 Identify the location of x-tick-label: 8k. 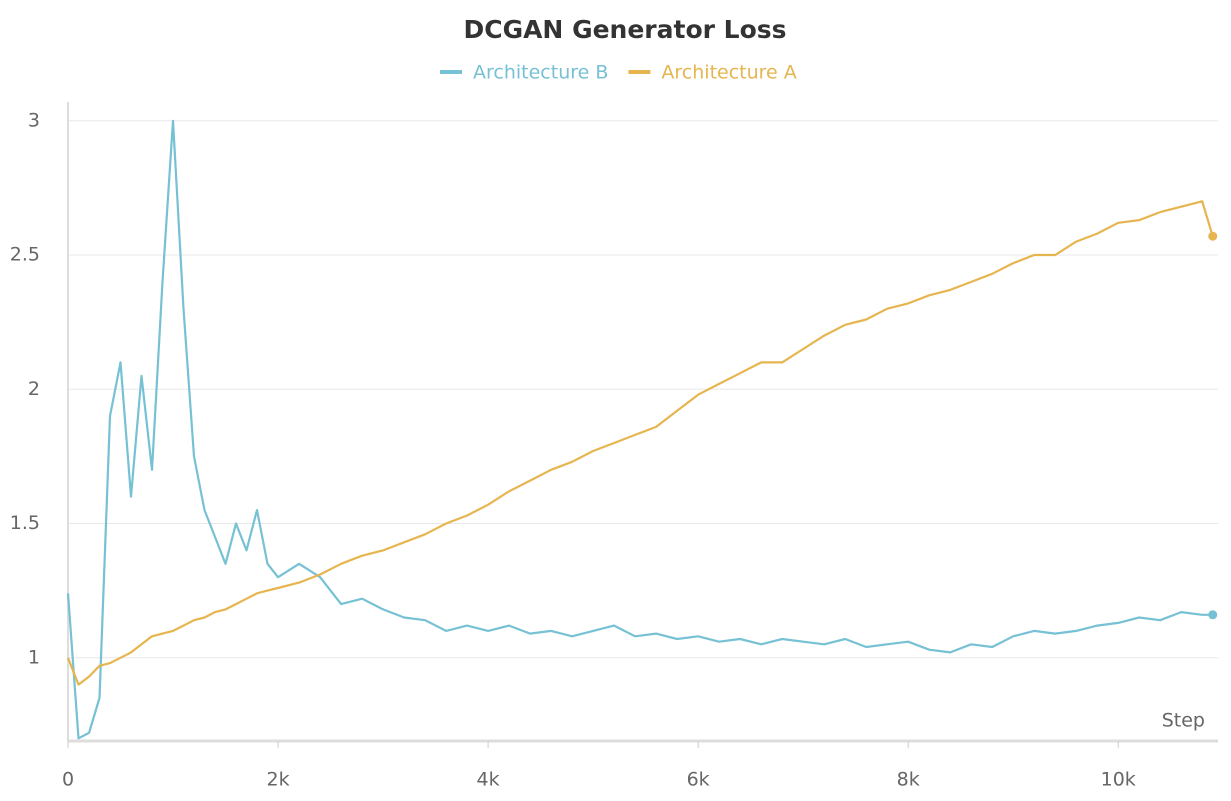
(908, 780).